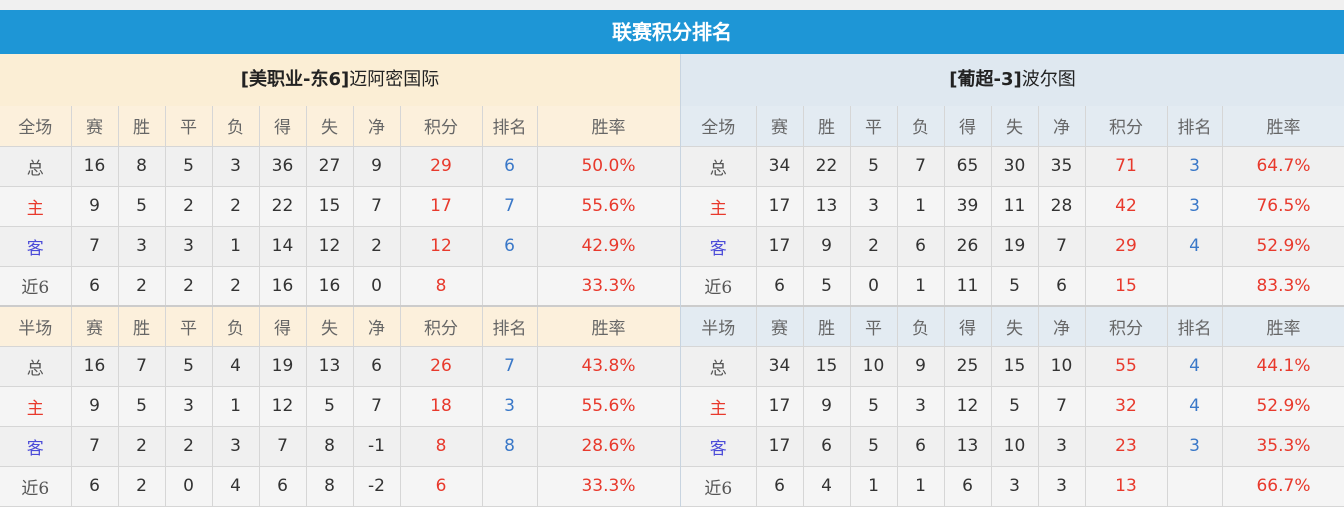 The width and height of the screenshot is (1344, 507). Describe the element at coordinates (441, 166) in the screenshot. I see `cell: 29` at that location.